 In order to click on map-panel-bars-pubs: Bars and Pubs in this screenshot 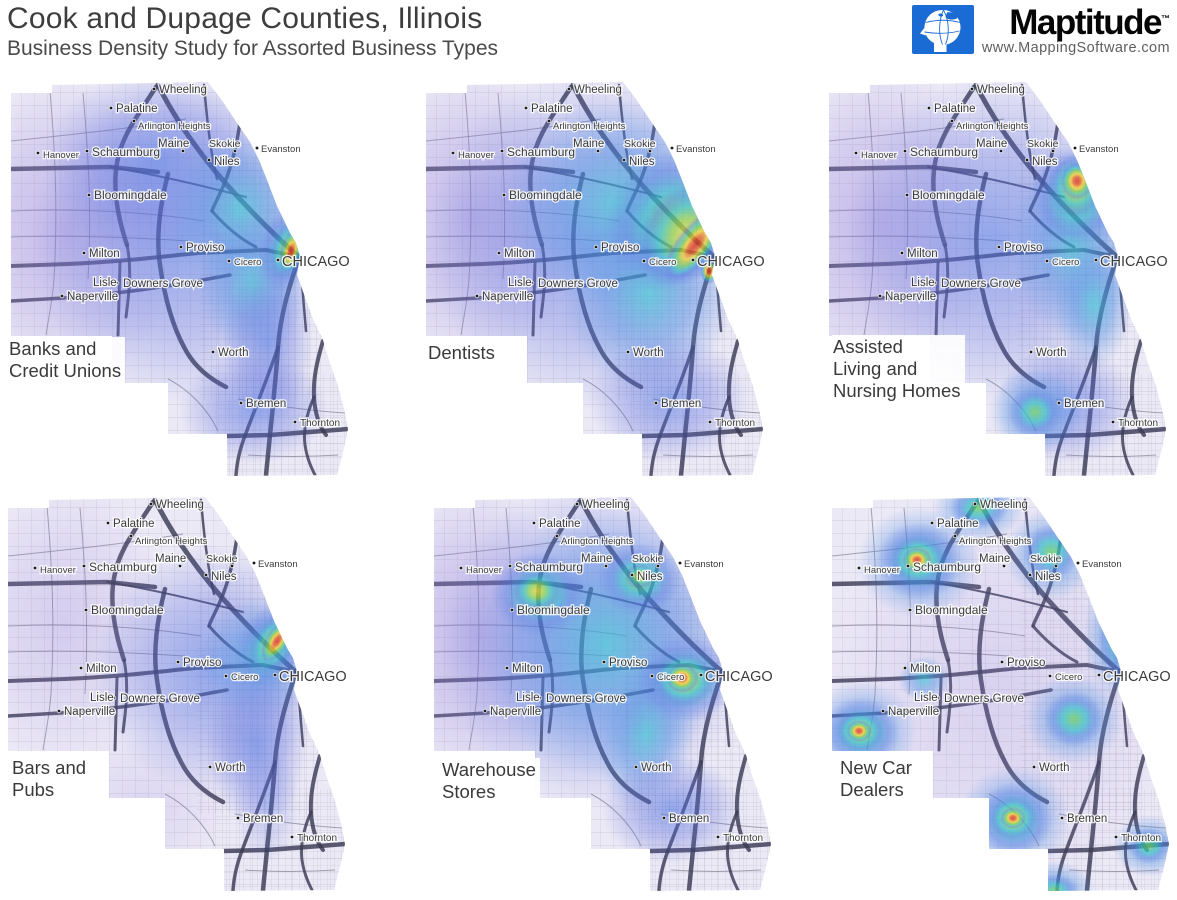, I will do `click(177, 697)`.